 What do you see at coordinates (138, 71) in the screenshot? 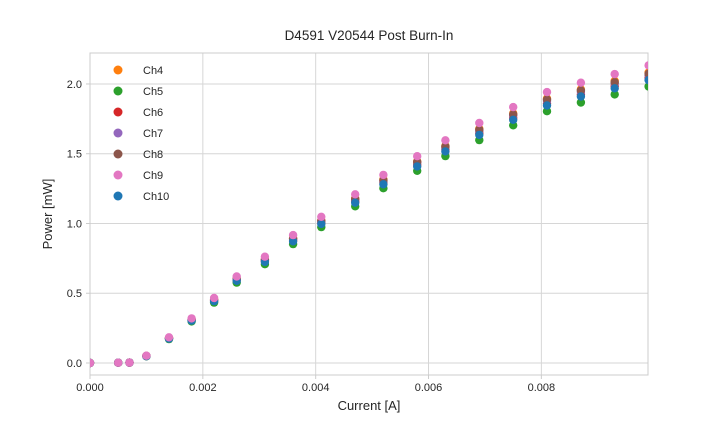
I see `legend-item-ch4: Ch4` at bounding box center [138, 71].